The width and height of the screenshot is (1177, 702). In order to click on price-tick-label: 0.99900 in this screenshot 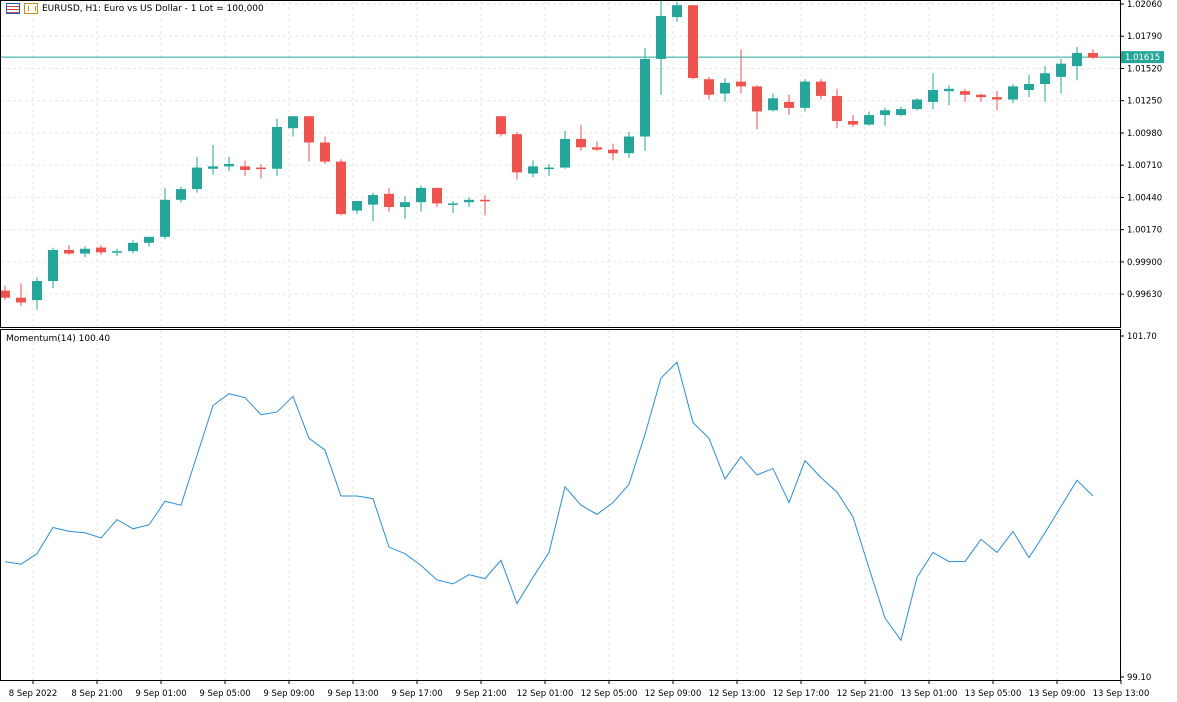, I will do `click(1144, 263)`.